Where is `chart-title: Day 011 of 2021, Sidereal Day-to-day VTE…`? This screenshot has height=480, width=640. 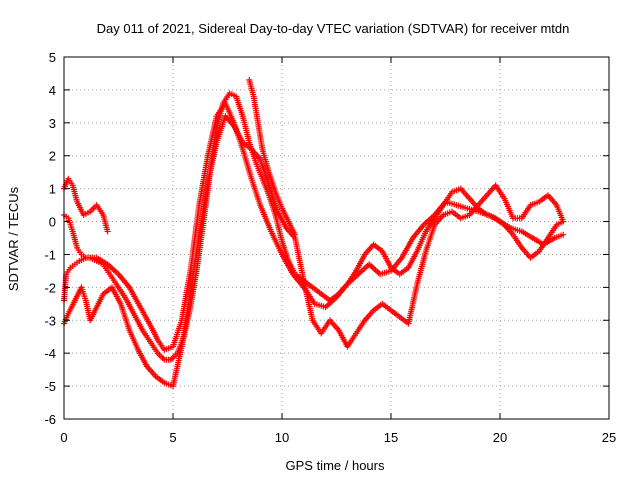 chart-title: Day 011 of 2021, Sidereal Day-to-day VTE… is located at coordinates (333, 28).